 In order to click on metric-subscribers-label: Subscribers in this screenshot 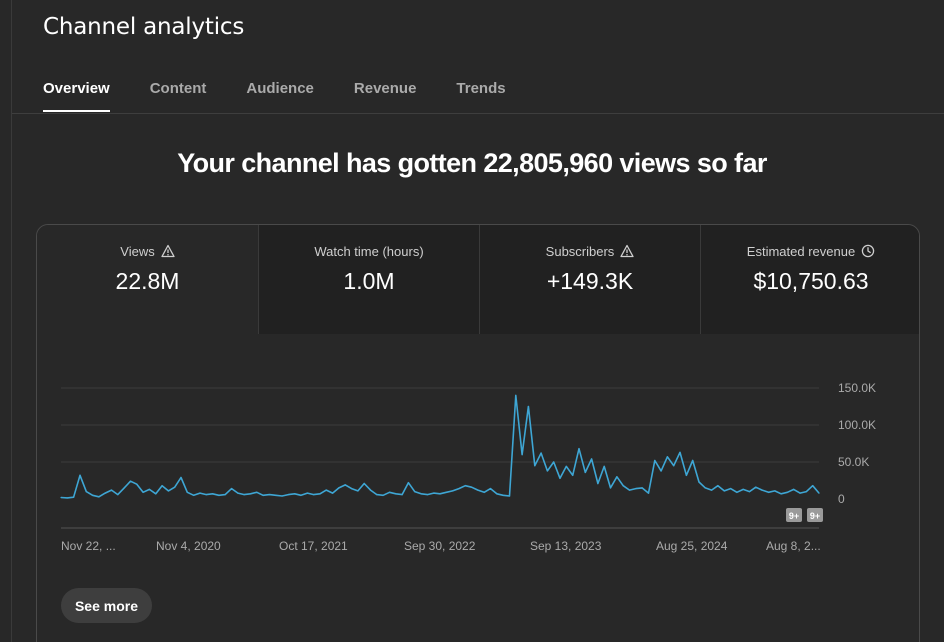, I will do `click(580, 251)`.